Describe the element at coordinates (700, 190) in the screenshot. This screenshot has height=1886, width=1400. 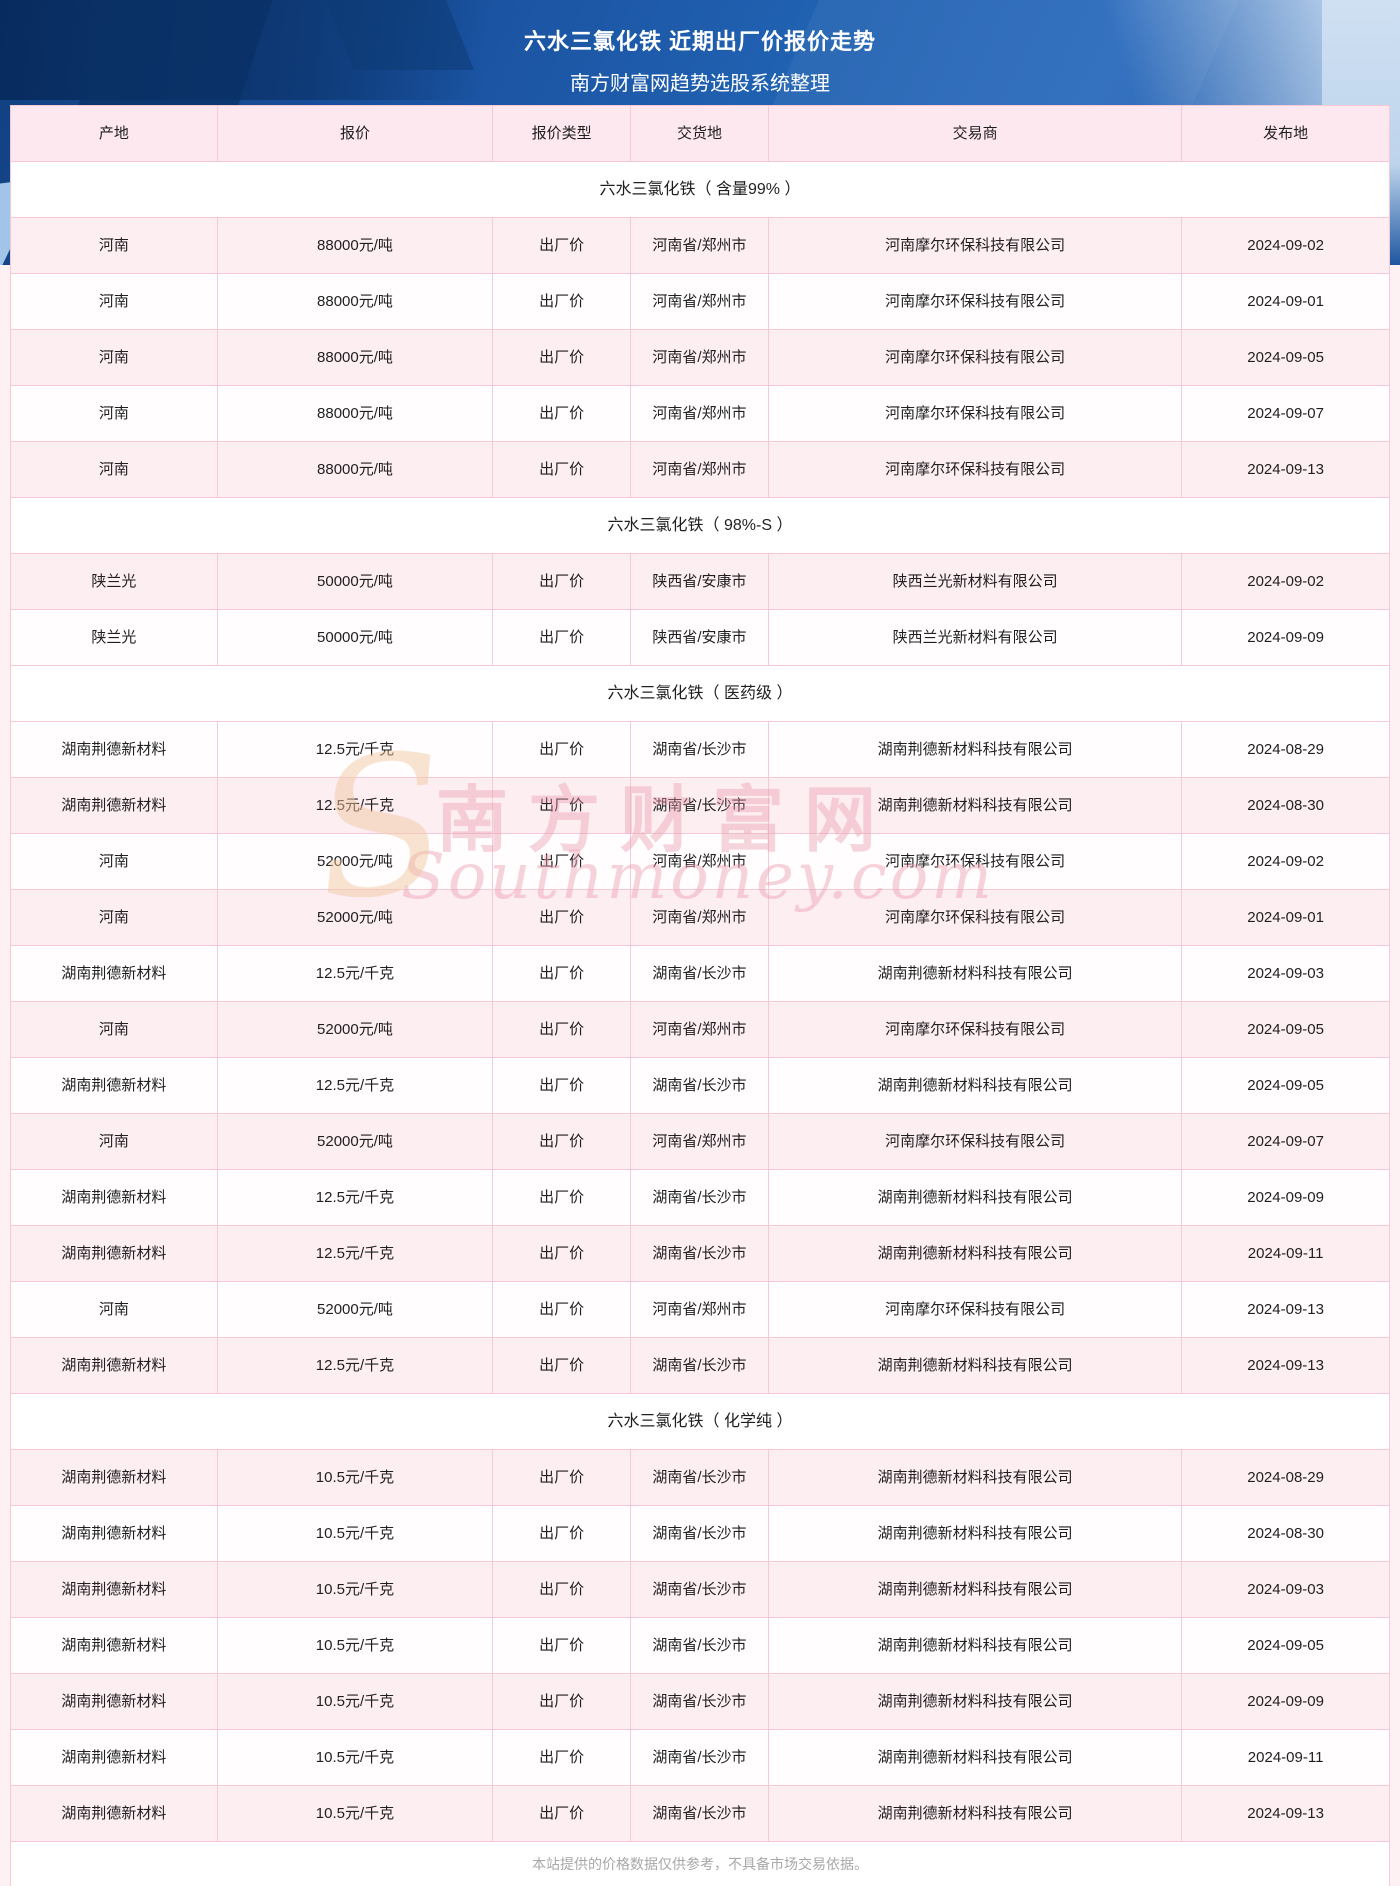
I see `section-title-row-0: 六水三氯化铁（ 含量99% ）` at that location.